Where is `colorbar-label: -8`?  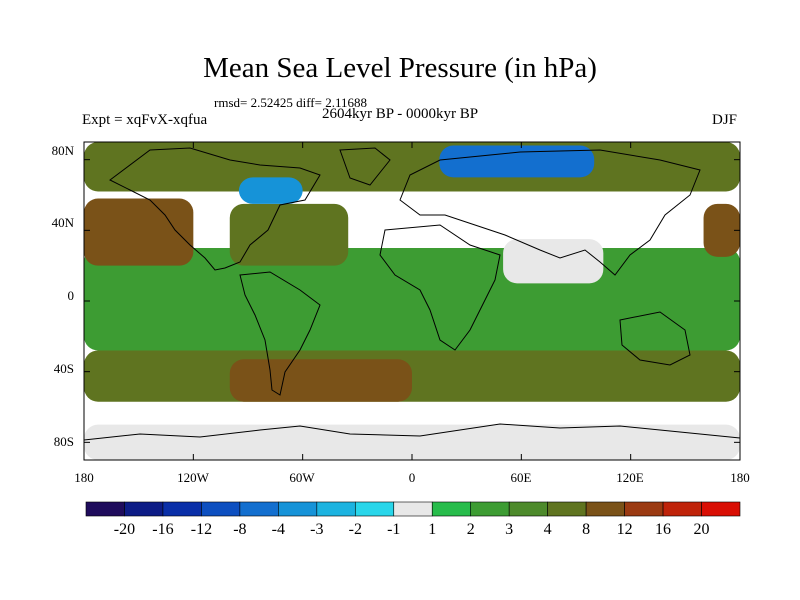
colorbar-label: -8 is located at coordinates (240, 529).